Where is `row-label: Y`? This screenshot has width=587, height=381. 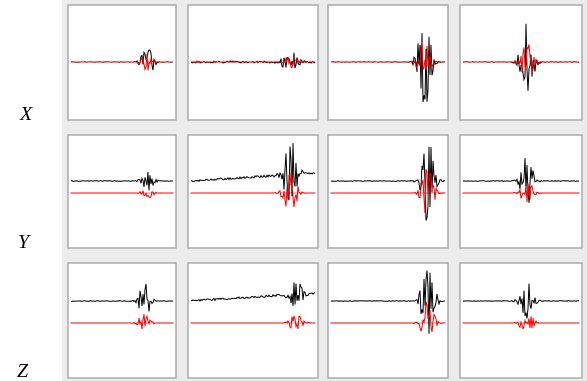
row-label: Y is located at coordinates (24, 242).